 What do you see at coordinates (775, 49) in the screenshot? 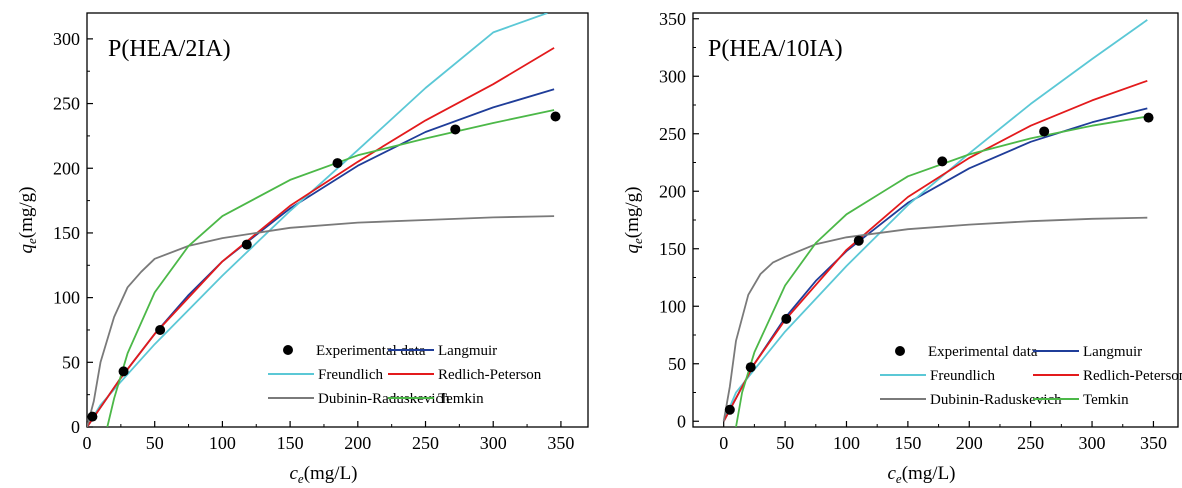
I see `chart-title: P(HEA/10IA)` at bounding box center [775, 49].